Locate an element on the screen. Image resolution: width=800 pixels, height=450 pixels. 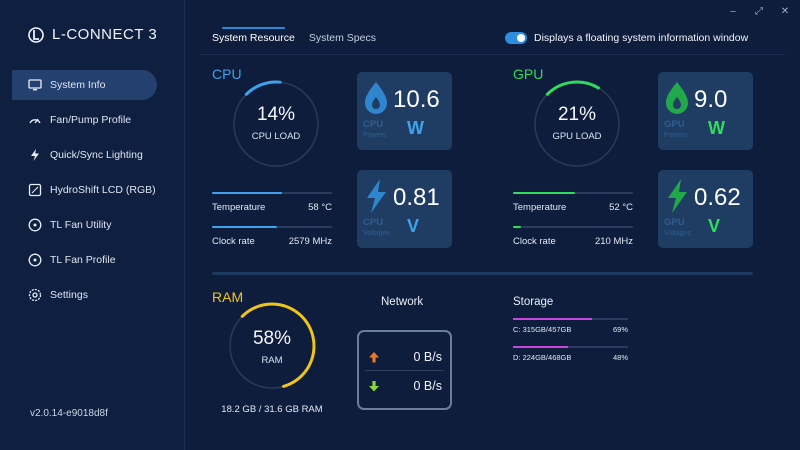
tab-system-specs: System Specs is located at coordinates (342, 38).